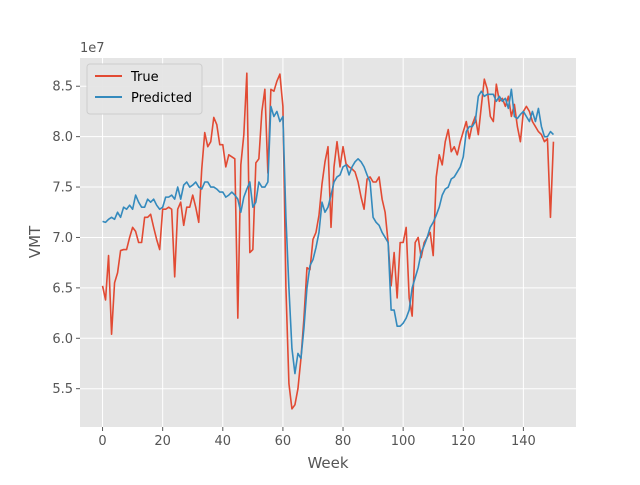 The height and width of the screenshot is (485, 640). Describe the element at coordinates (144, 89) in the screenshot. I see `legend: True Predicted` at that location.